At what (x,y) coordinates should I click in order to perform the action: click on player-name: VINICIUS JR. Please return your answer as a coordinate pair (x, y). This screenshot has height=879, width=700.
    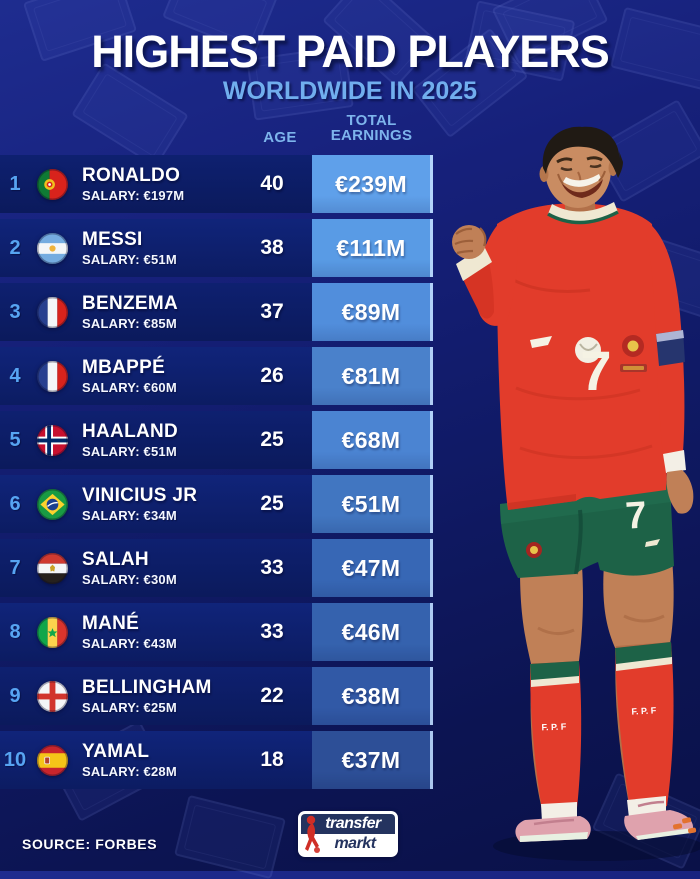
    Looking at the image, I should click on (140, 495).